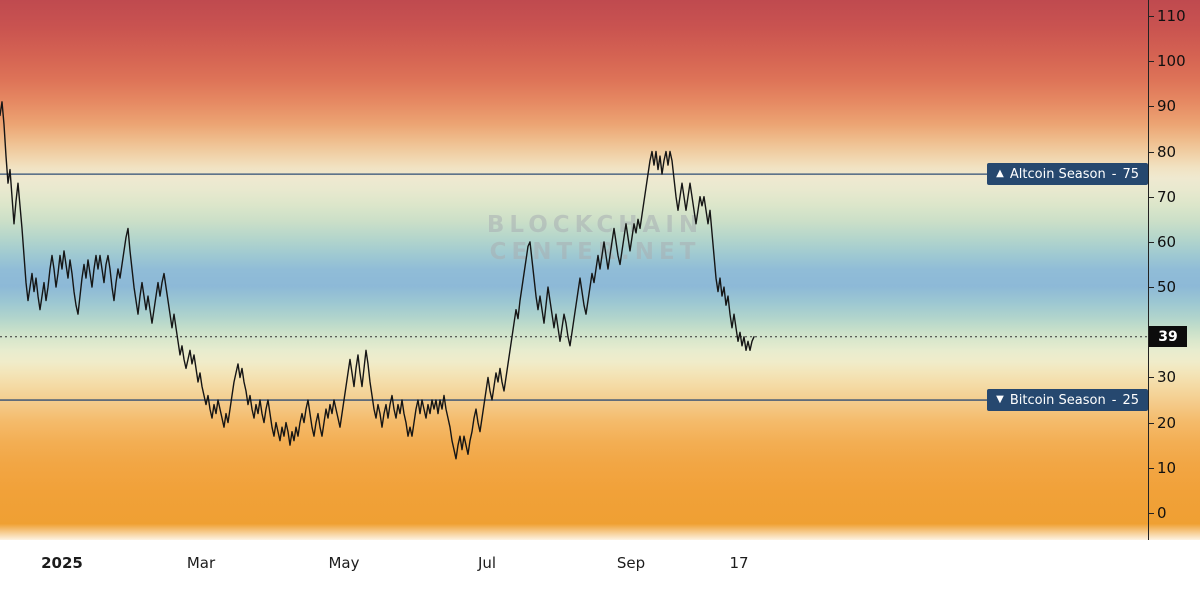  Describe the element at coordinates (1130, 400) in the screenshot. I see `bitcoin-threshold-value: 25` at that location.